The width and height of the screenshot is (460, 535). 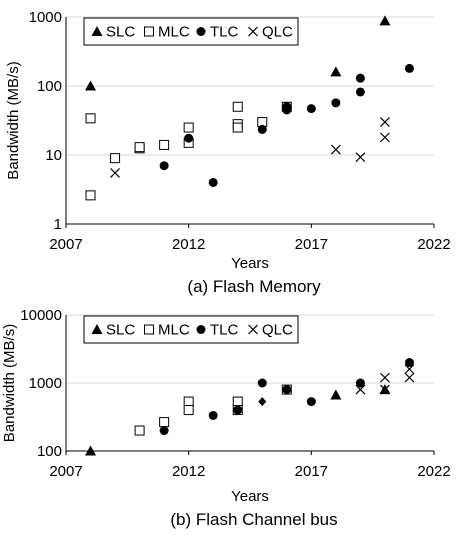 I want to click on y-tick-label: 10, so click(x=53, y=155).